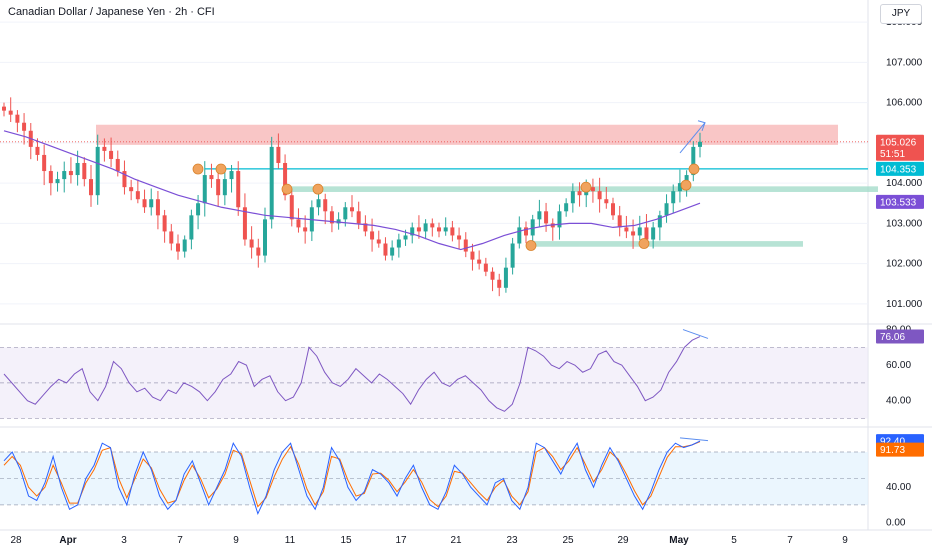 This screenshot has height=550, width=932. I want to click on rsi-tick-label: 60.00, so click(898, 365).